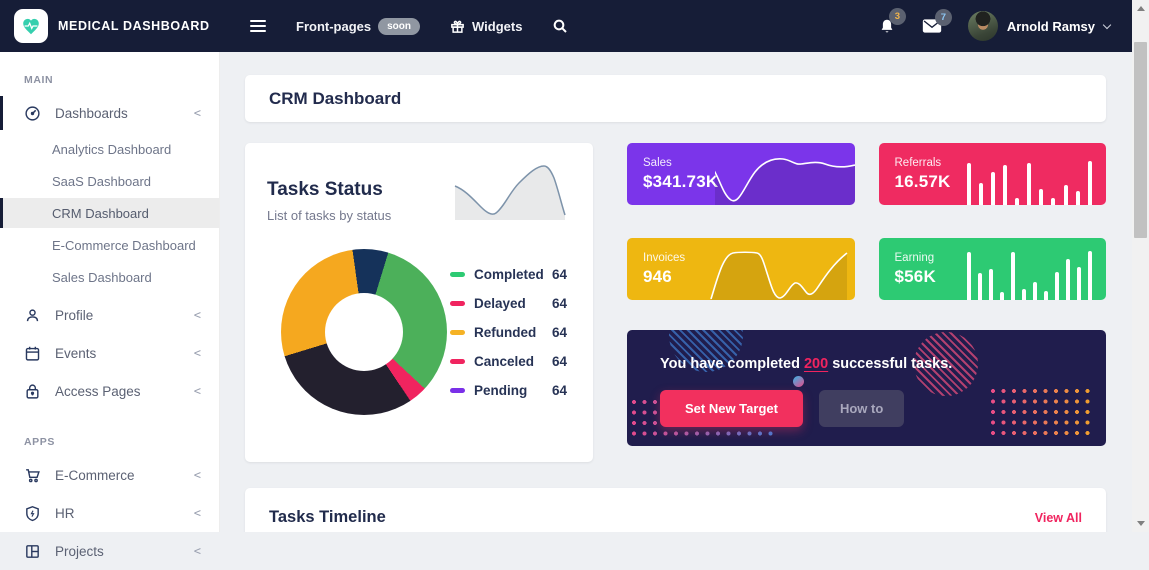 The height and width of the screenshot is (570, 1149). I want to click on notifications-bell: 3, so click(887, 26).